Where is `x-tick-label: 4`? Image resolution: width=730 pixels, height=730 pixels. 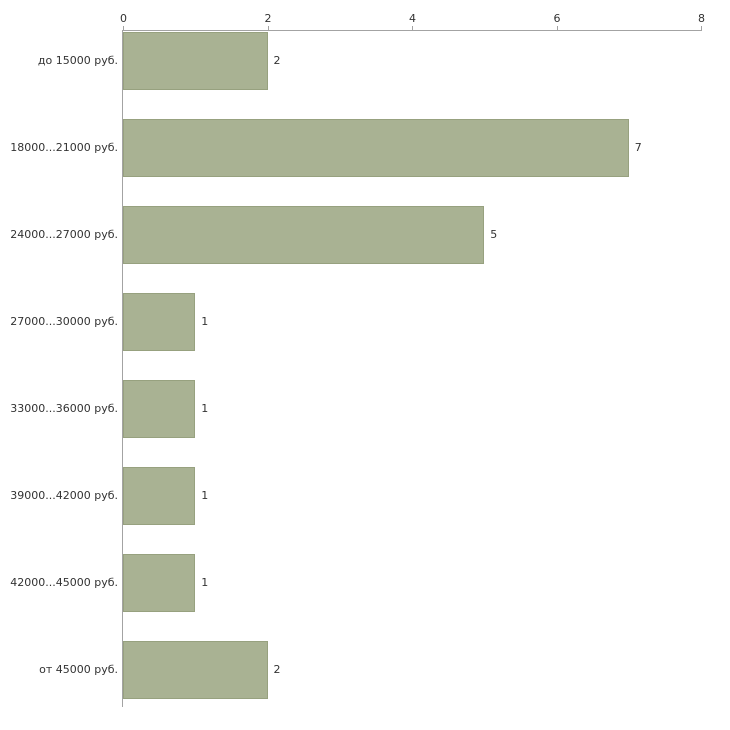
x-tick-label: 4 is located at coordinates (412, 18).